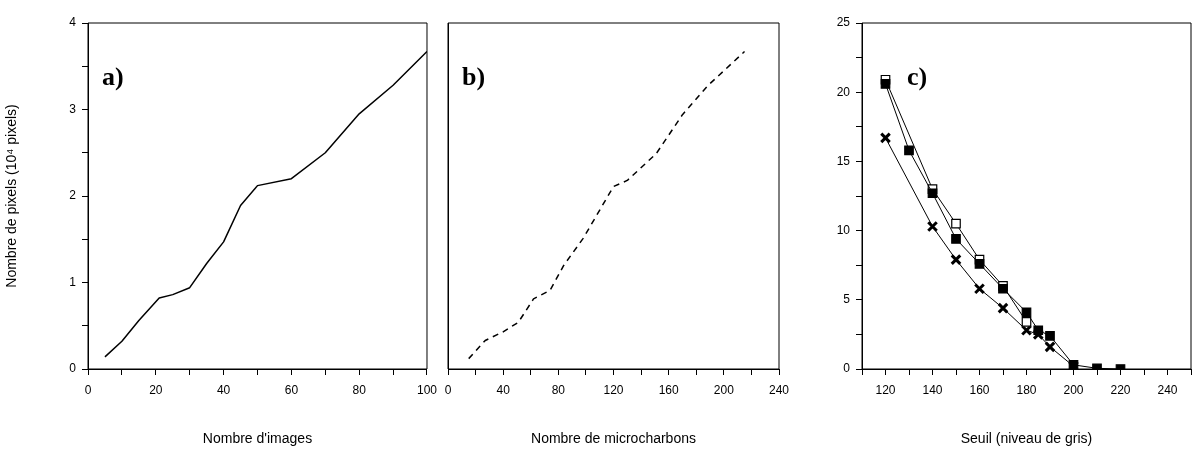  I want to click on y-tick-label: 15, so click(843, 160).